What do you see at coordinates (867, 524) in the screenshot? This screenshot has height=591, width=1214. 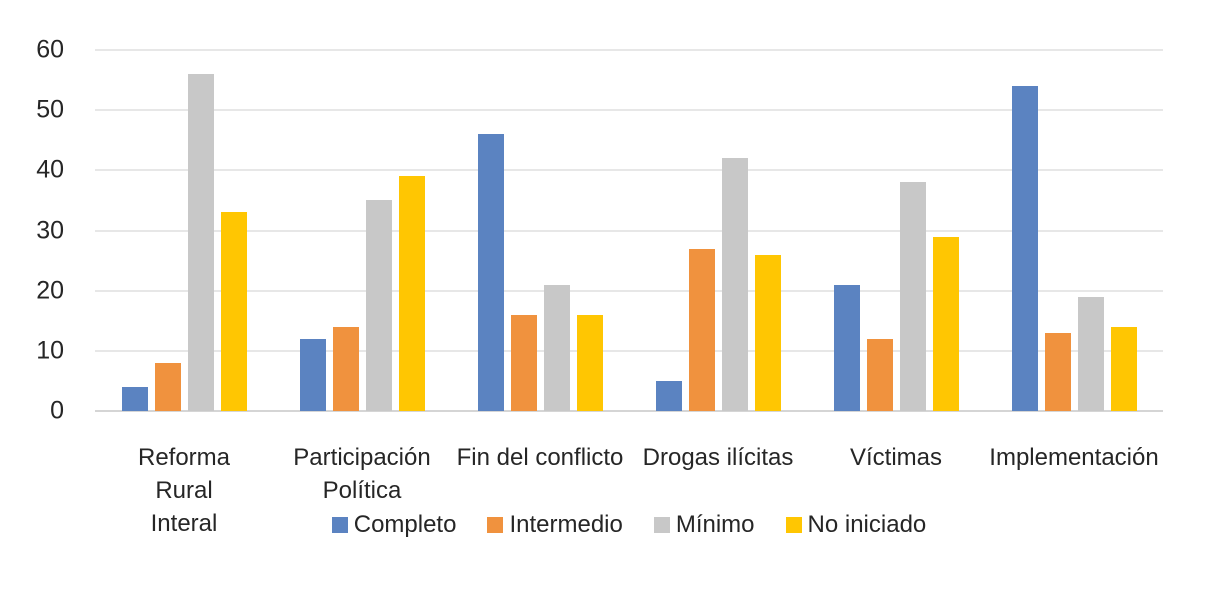 I see `legend-label-no-iniciado: No iniciado` at bounding box center [867, 524].